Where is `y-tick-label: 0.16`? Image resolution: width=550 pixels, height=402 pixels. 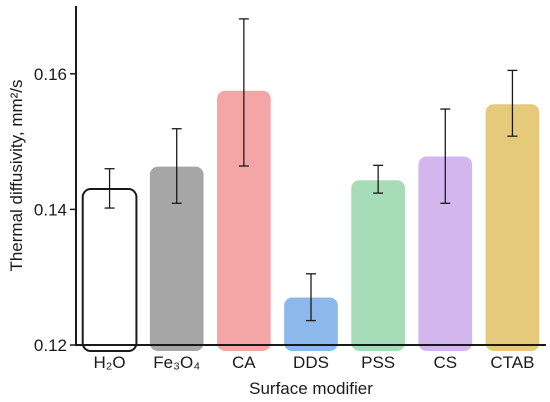 y-tick-label: 0.16 is located at coordinates (50, 74).